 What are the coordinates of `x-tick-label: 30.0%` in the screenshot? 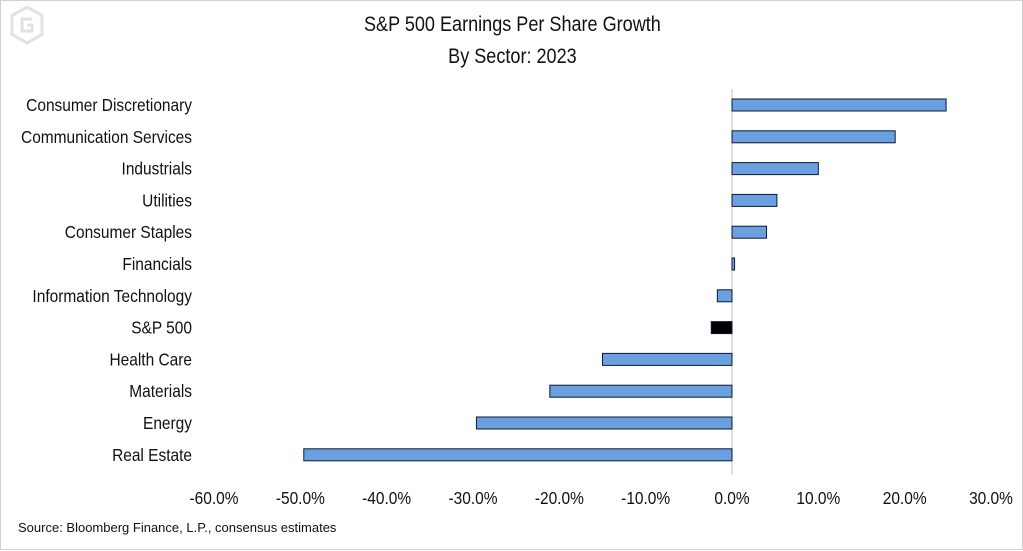 It's located at (991, 498).